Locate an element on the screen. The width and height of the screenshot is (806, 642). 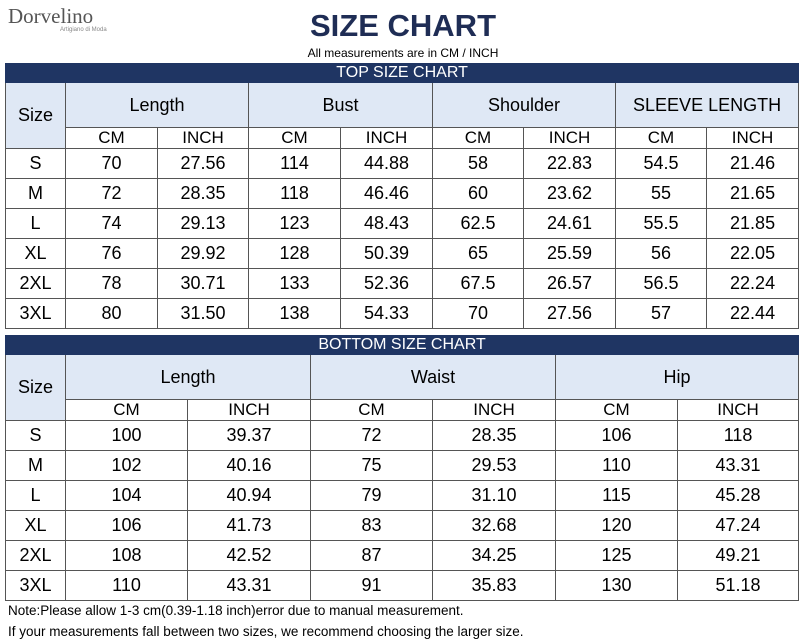
table-title: TOP SIZE CHART is located at coordinates (402, 73).